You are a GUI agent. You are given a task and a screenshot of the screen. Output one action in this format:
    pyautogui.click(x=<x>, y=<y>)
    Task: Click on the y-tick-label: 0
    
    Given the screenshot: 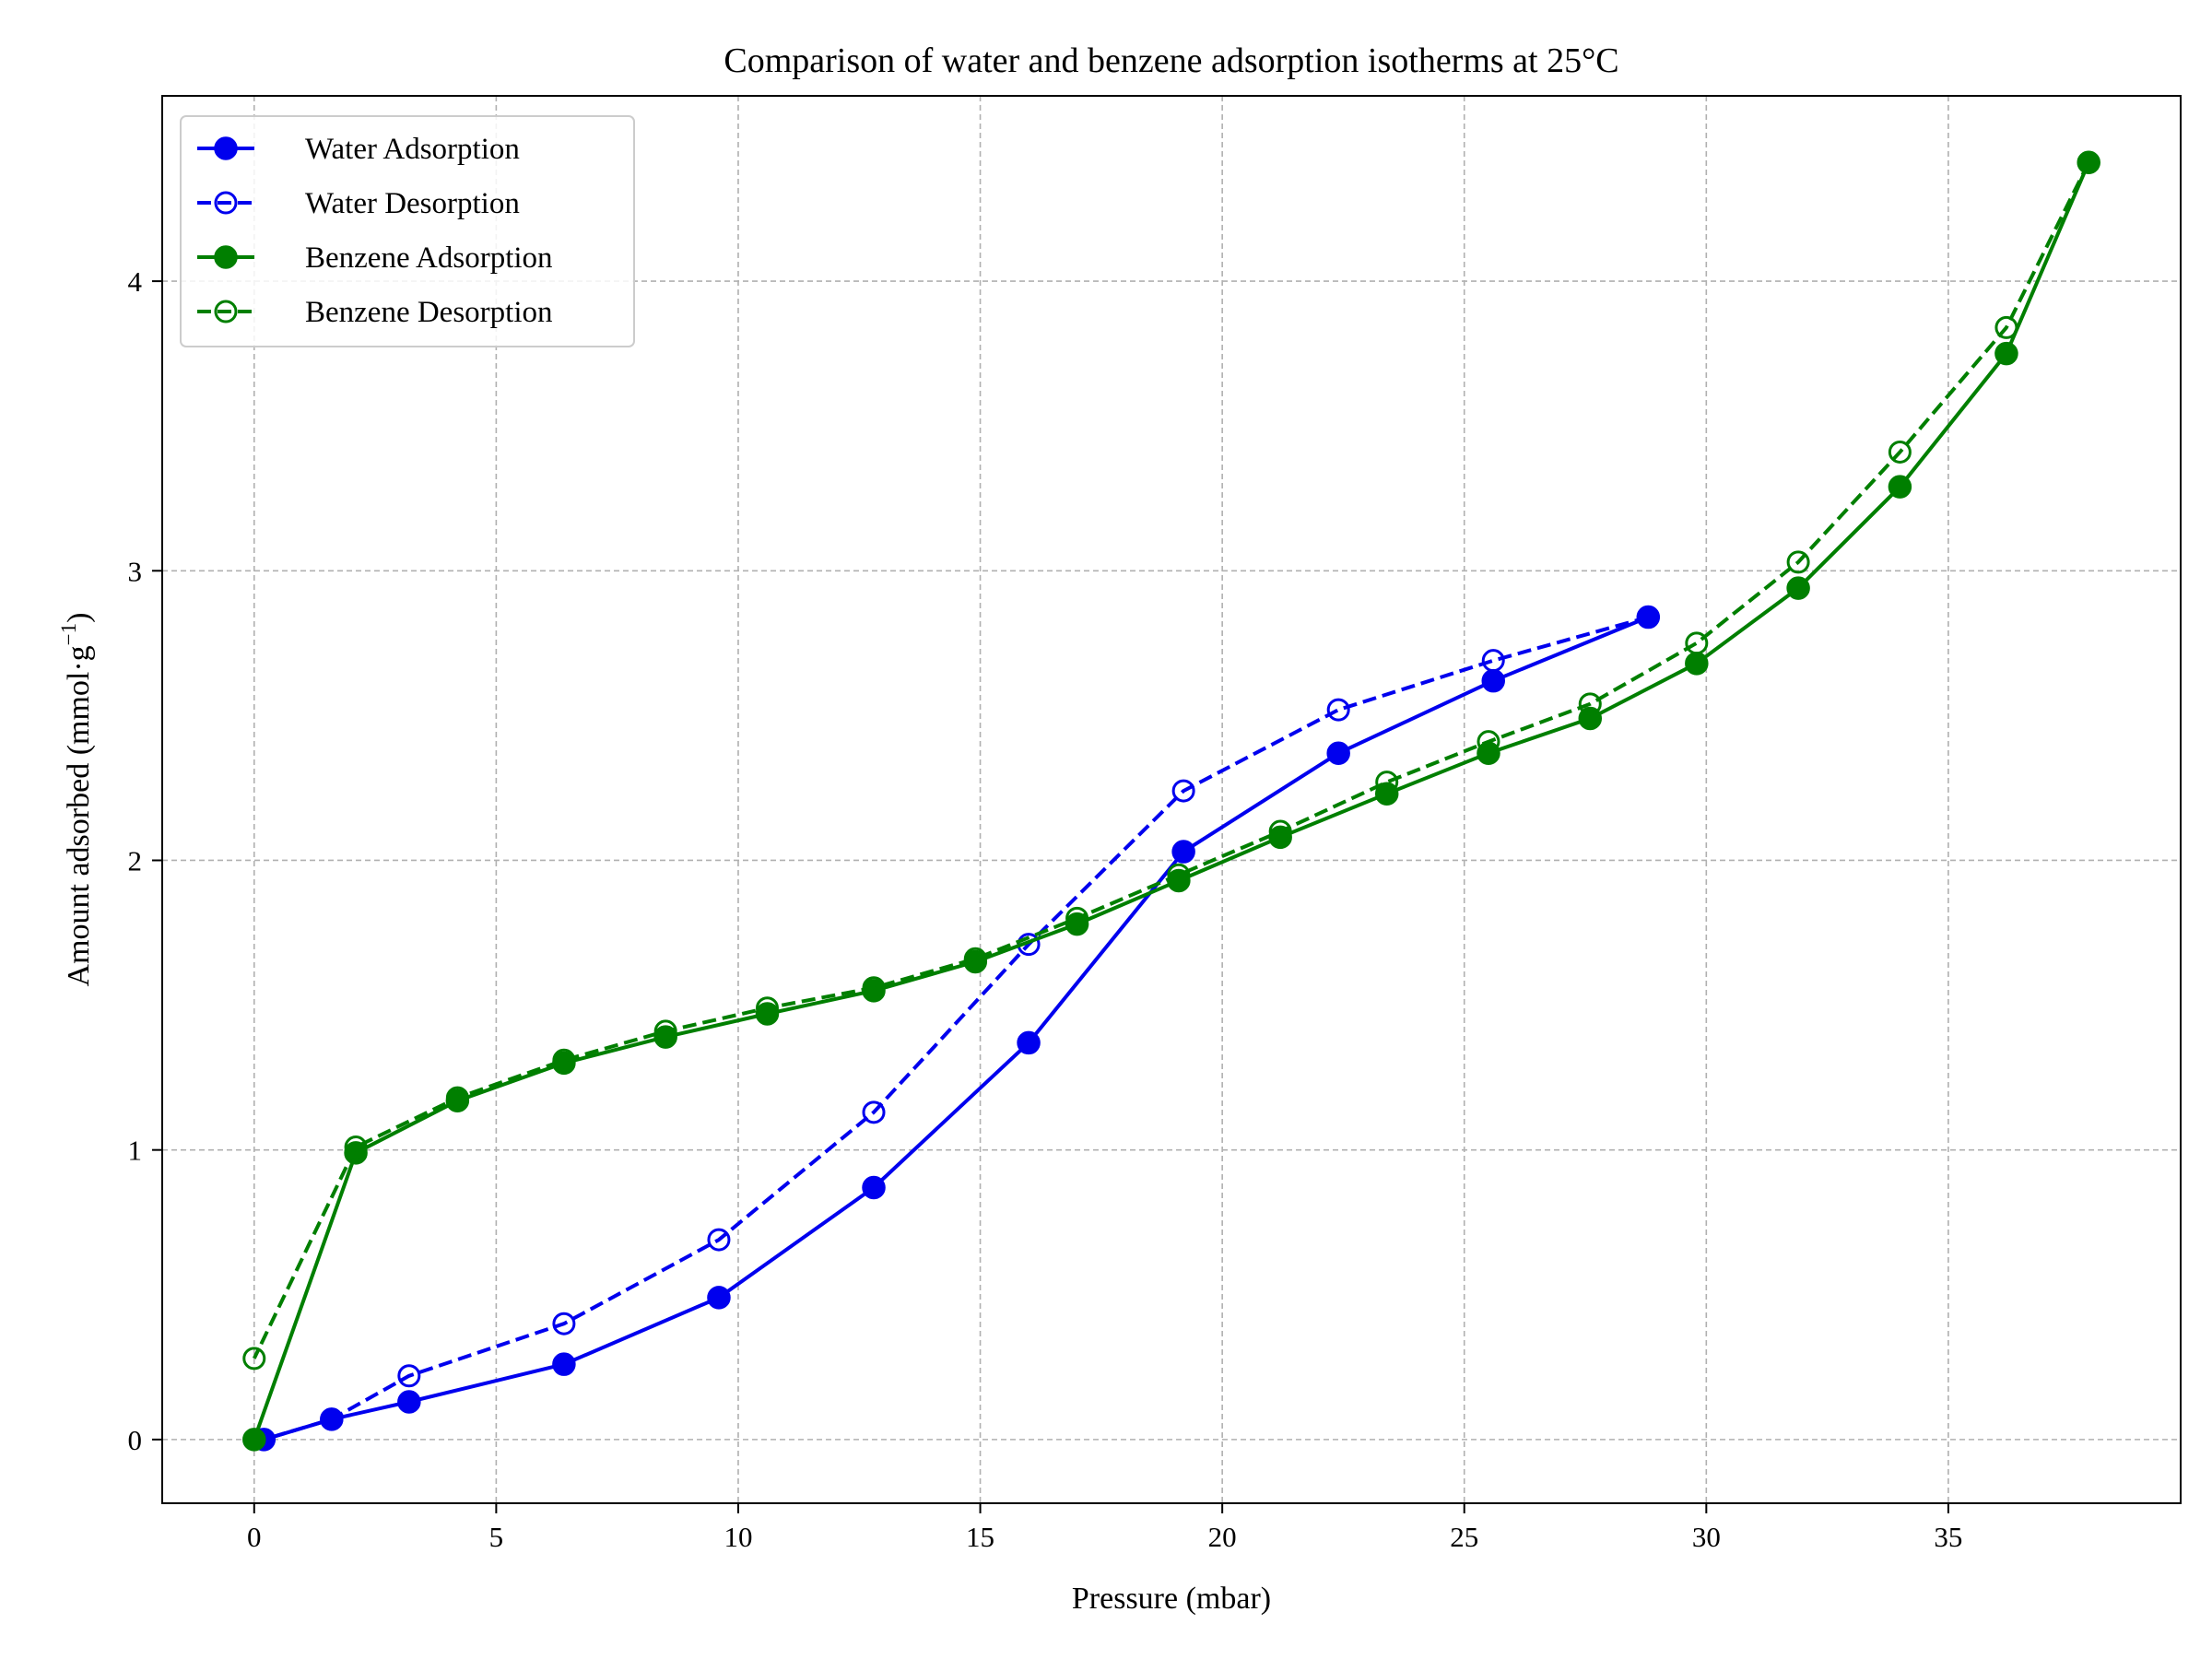 What is the action you would take?
    pyautogui.click(x=135, y=1440)
    